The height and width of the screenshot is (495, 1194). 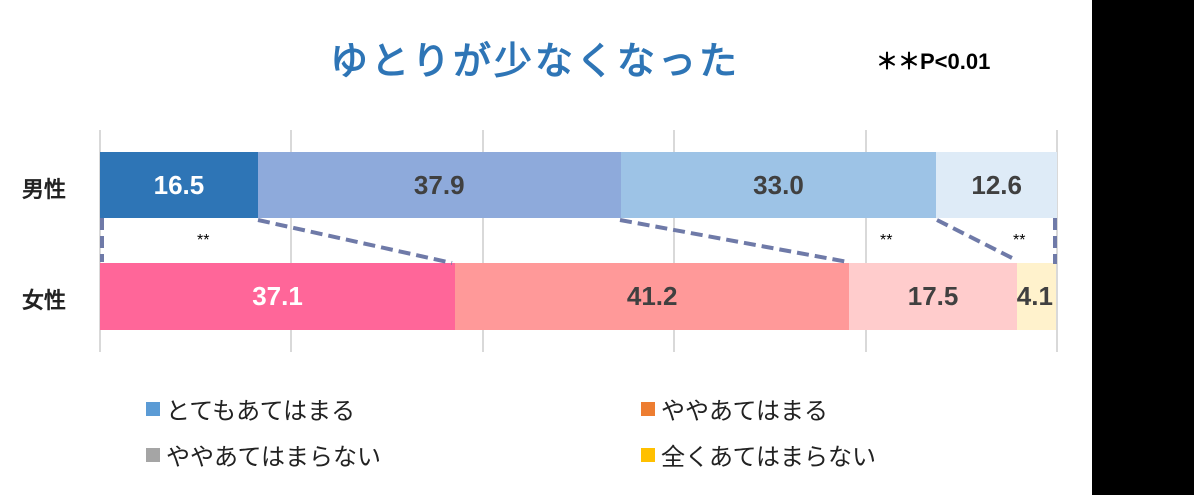 I want to click on bar-segment: 12.6, so click(x=996, y=185).